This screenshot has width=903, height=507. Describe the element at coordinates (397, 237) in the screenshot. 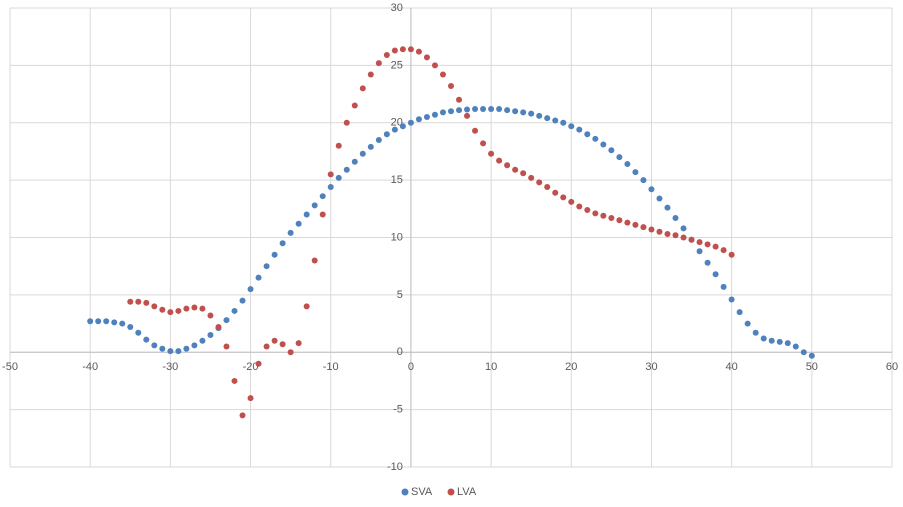

I see `y-tick-label: 10` at that location.